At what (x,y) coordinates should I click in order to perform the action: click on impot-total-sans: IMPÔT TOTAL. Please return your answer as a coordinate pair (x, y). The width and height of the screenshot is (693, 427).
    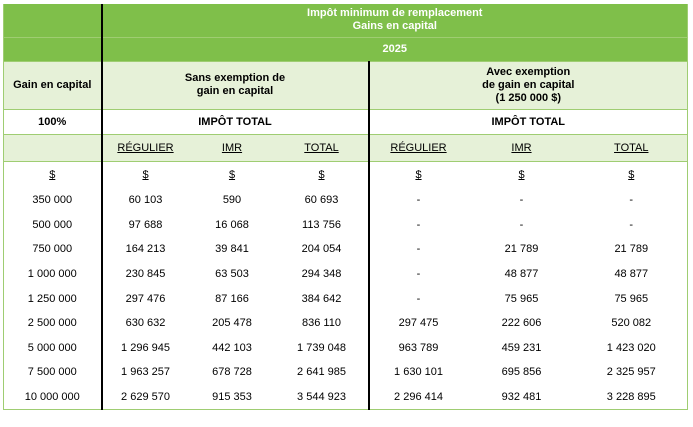
    Looking at the image, I should click on (235, 121).